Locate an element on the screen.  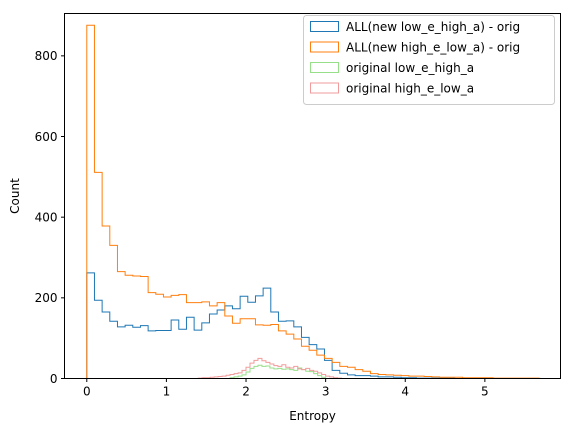
x-tick-label: 3 is located at coordinates (326, 392).